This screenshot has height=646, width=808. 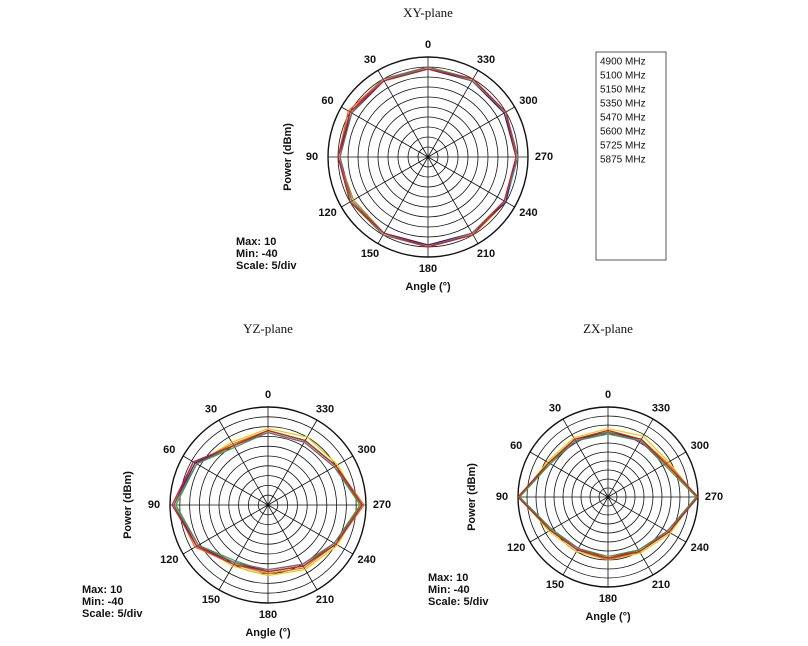 I want to click on legend-entry: 5875 MHz, so click(x=623, y=160).